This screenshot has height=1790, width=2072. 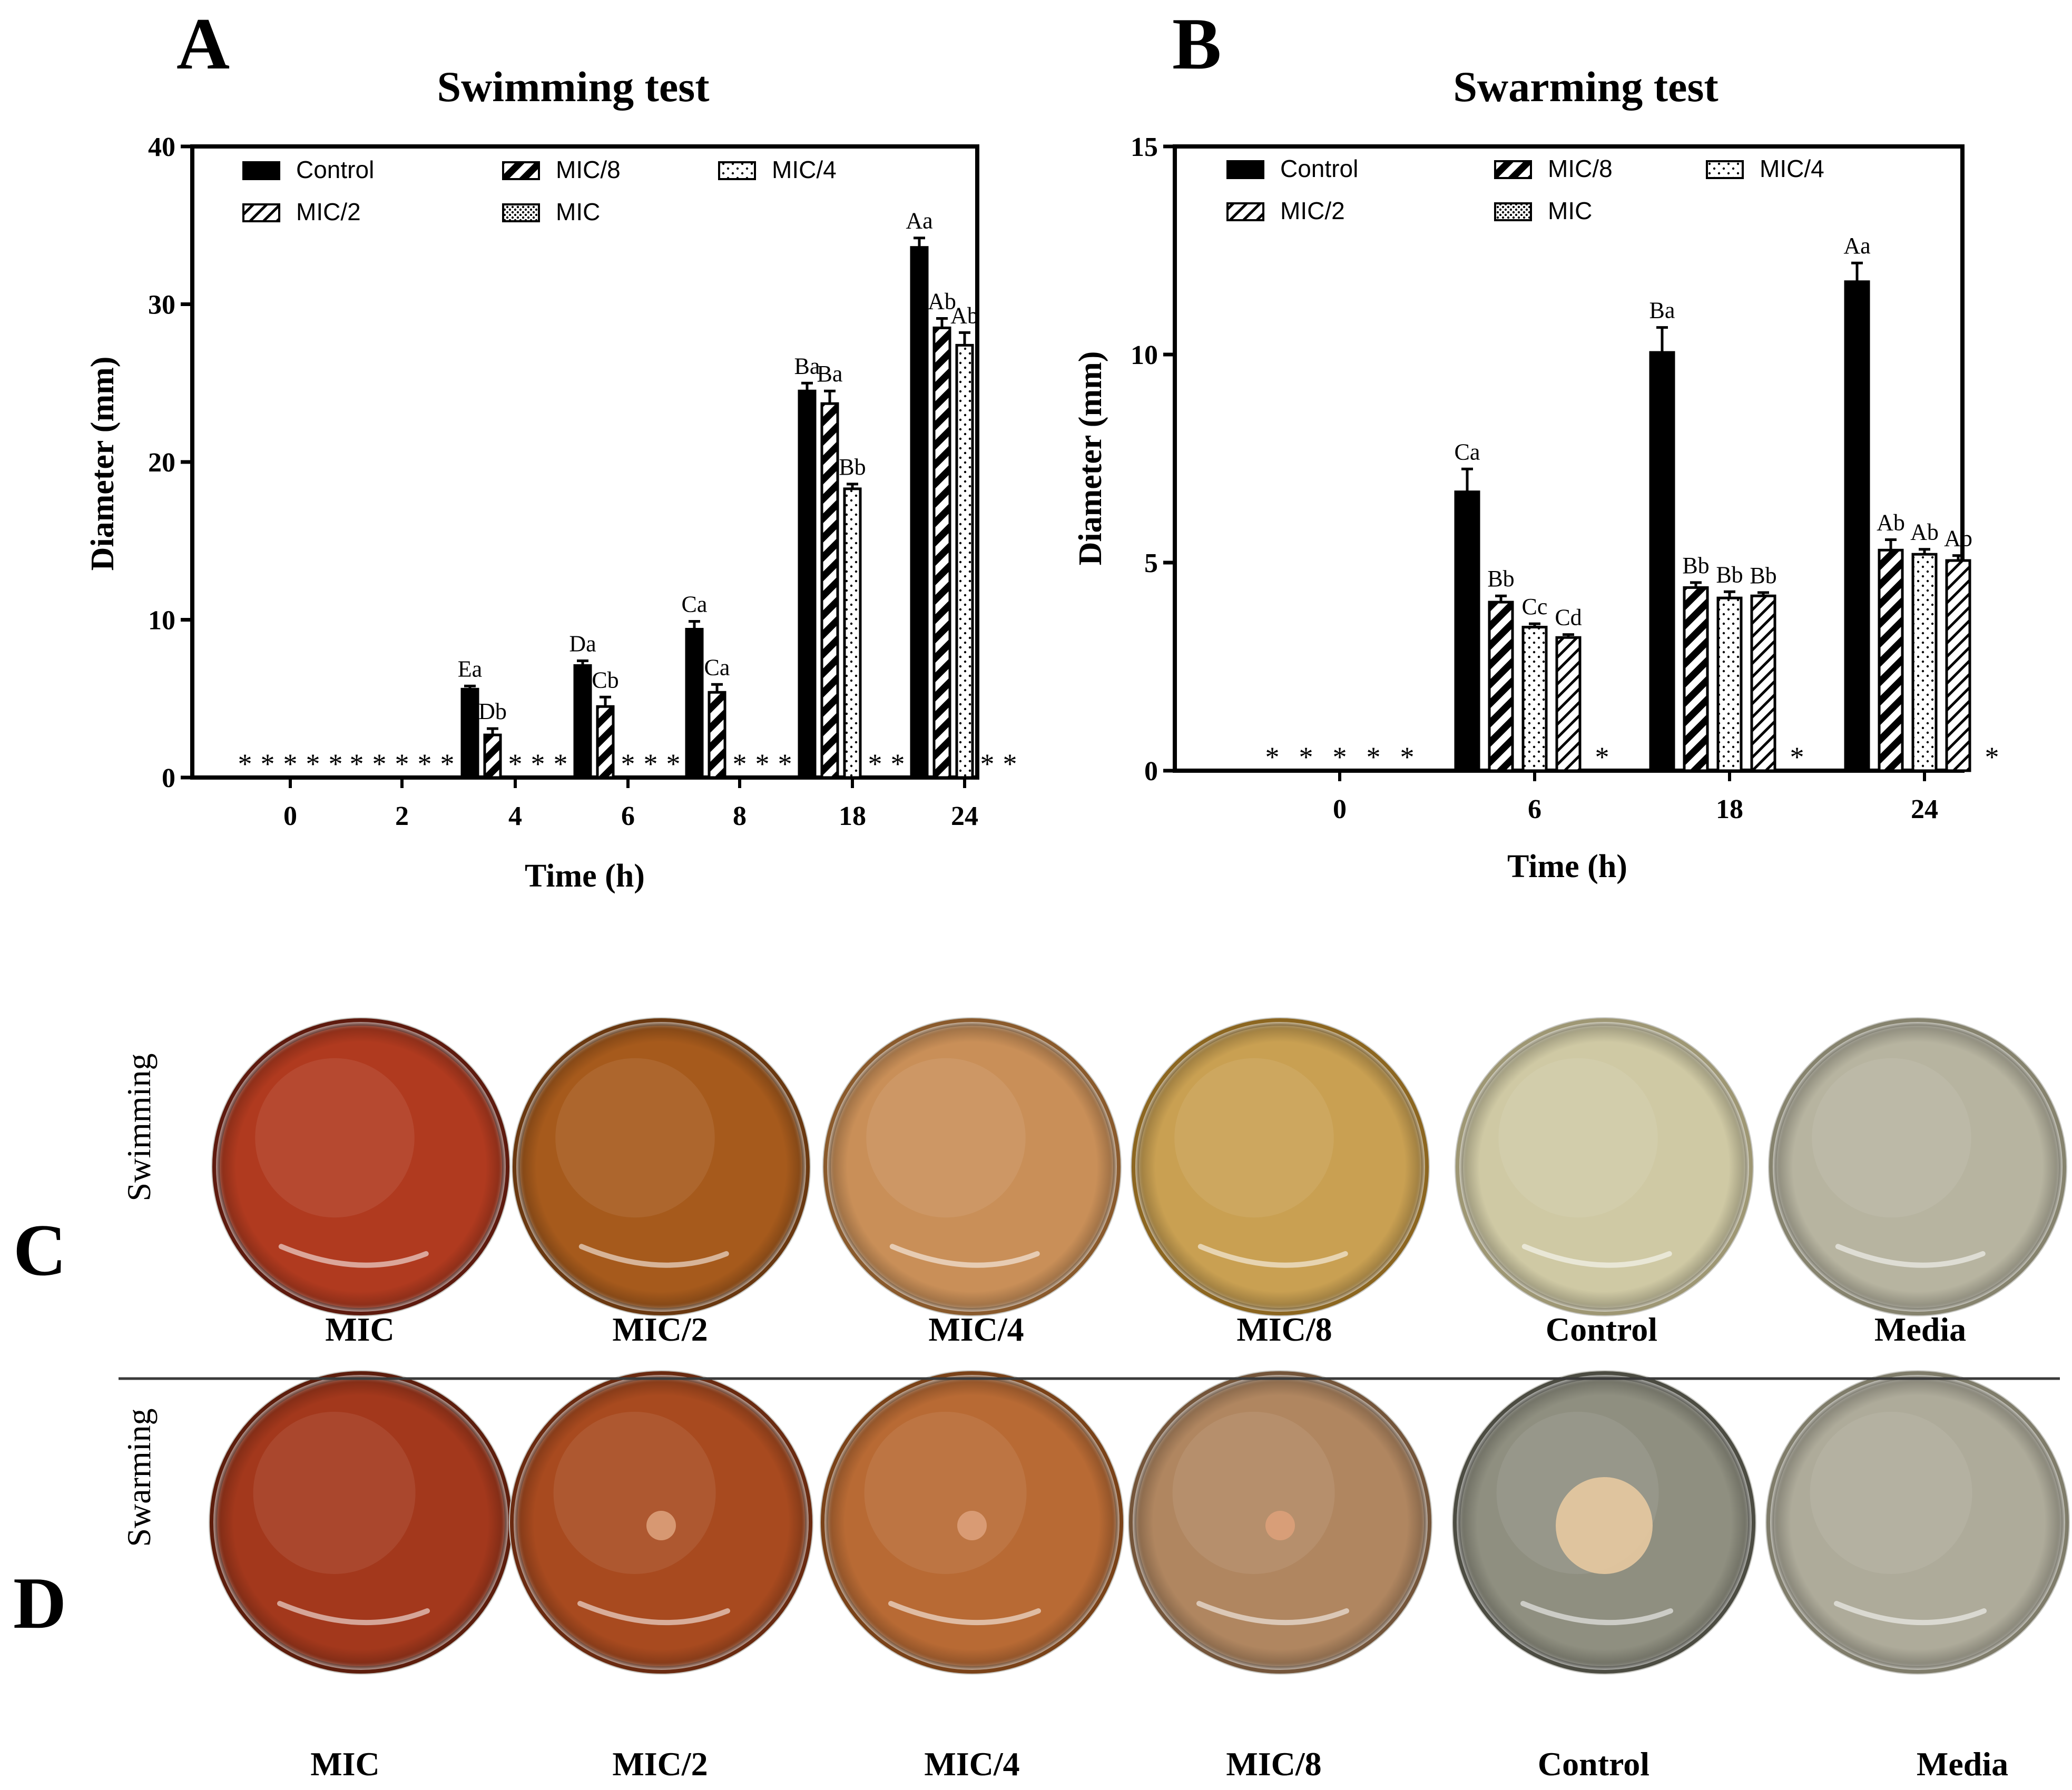 I want to click on swim-xlabel: Time (h), so click(x=585, y=876).